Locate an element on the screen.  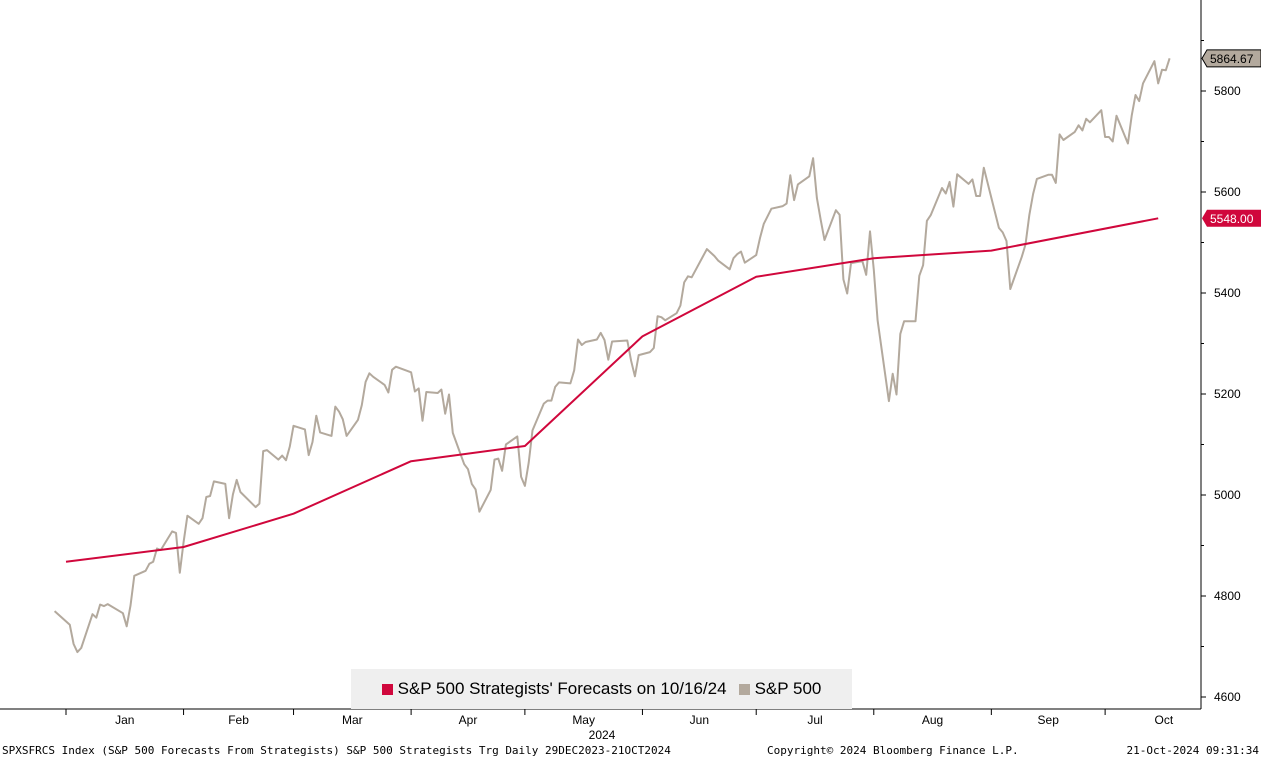
legend-item-sp500: S&P 500 is located at coordinates (780, 689).